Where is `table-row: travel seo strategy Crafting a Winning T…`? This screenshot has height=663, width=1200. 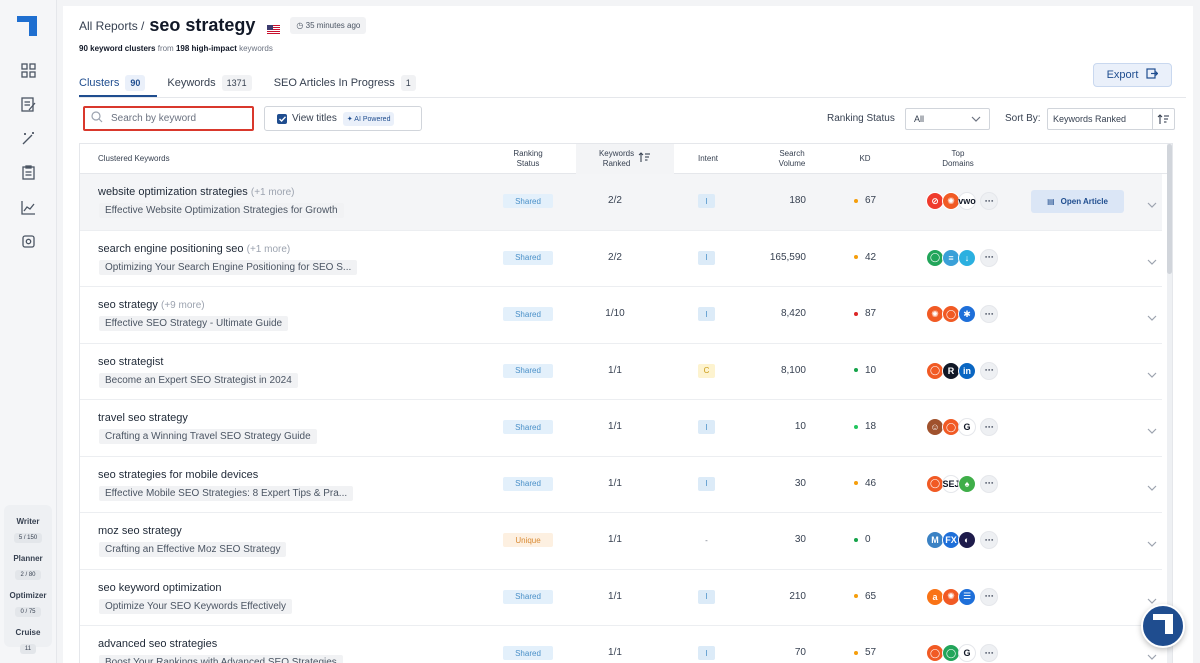
table-row: travel seo strategy Crafting a Winning T… is located at coordinates (621, 428).